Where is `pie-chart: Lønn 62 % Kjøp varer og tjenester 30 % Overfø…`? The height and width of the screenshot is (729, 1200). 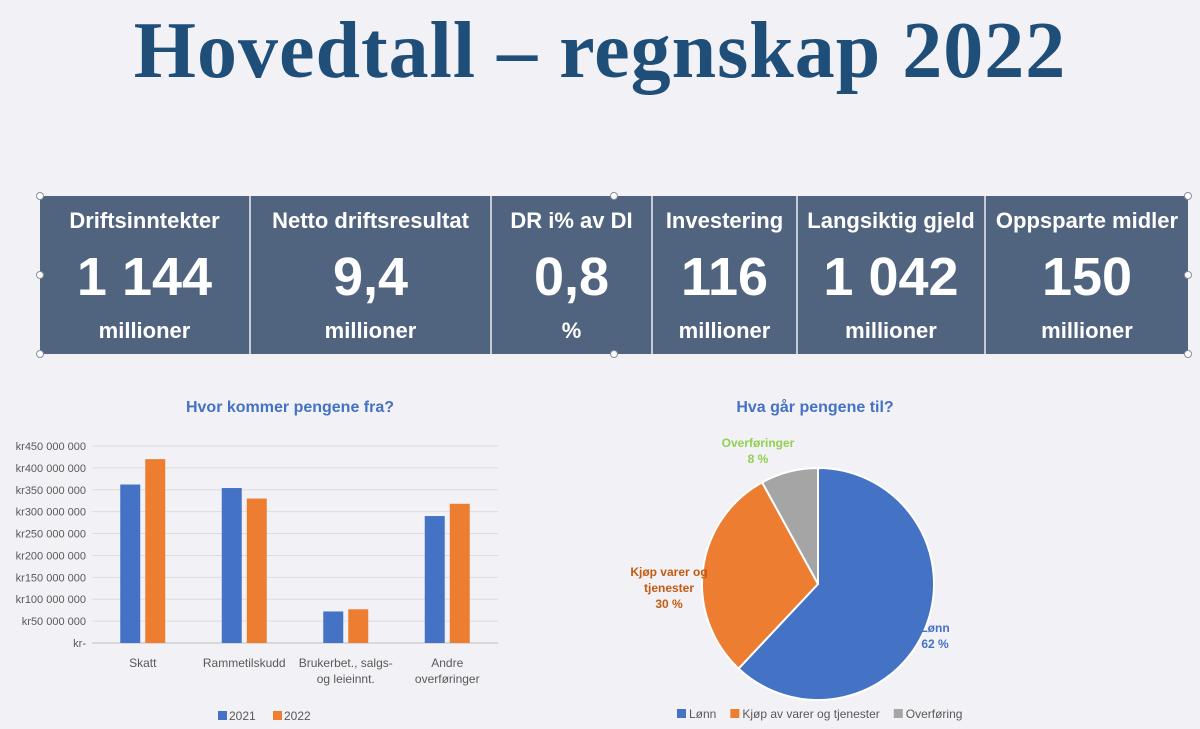 pie-chart: Lønn 62 % Kjøp varer og tjenester 30 % Overfø… is located at coordinates (796, 578).